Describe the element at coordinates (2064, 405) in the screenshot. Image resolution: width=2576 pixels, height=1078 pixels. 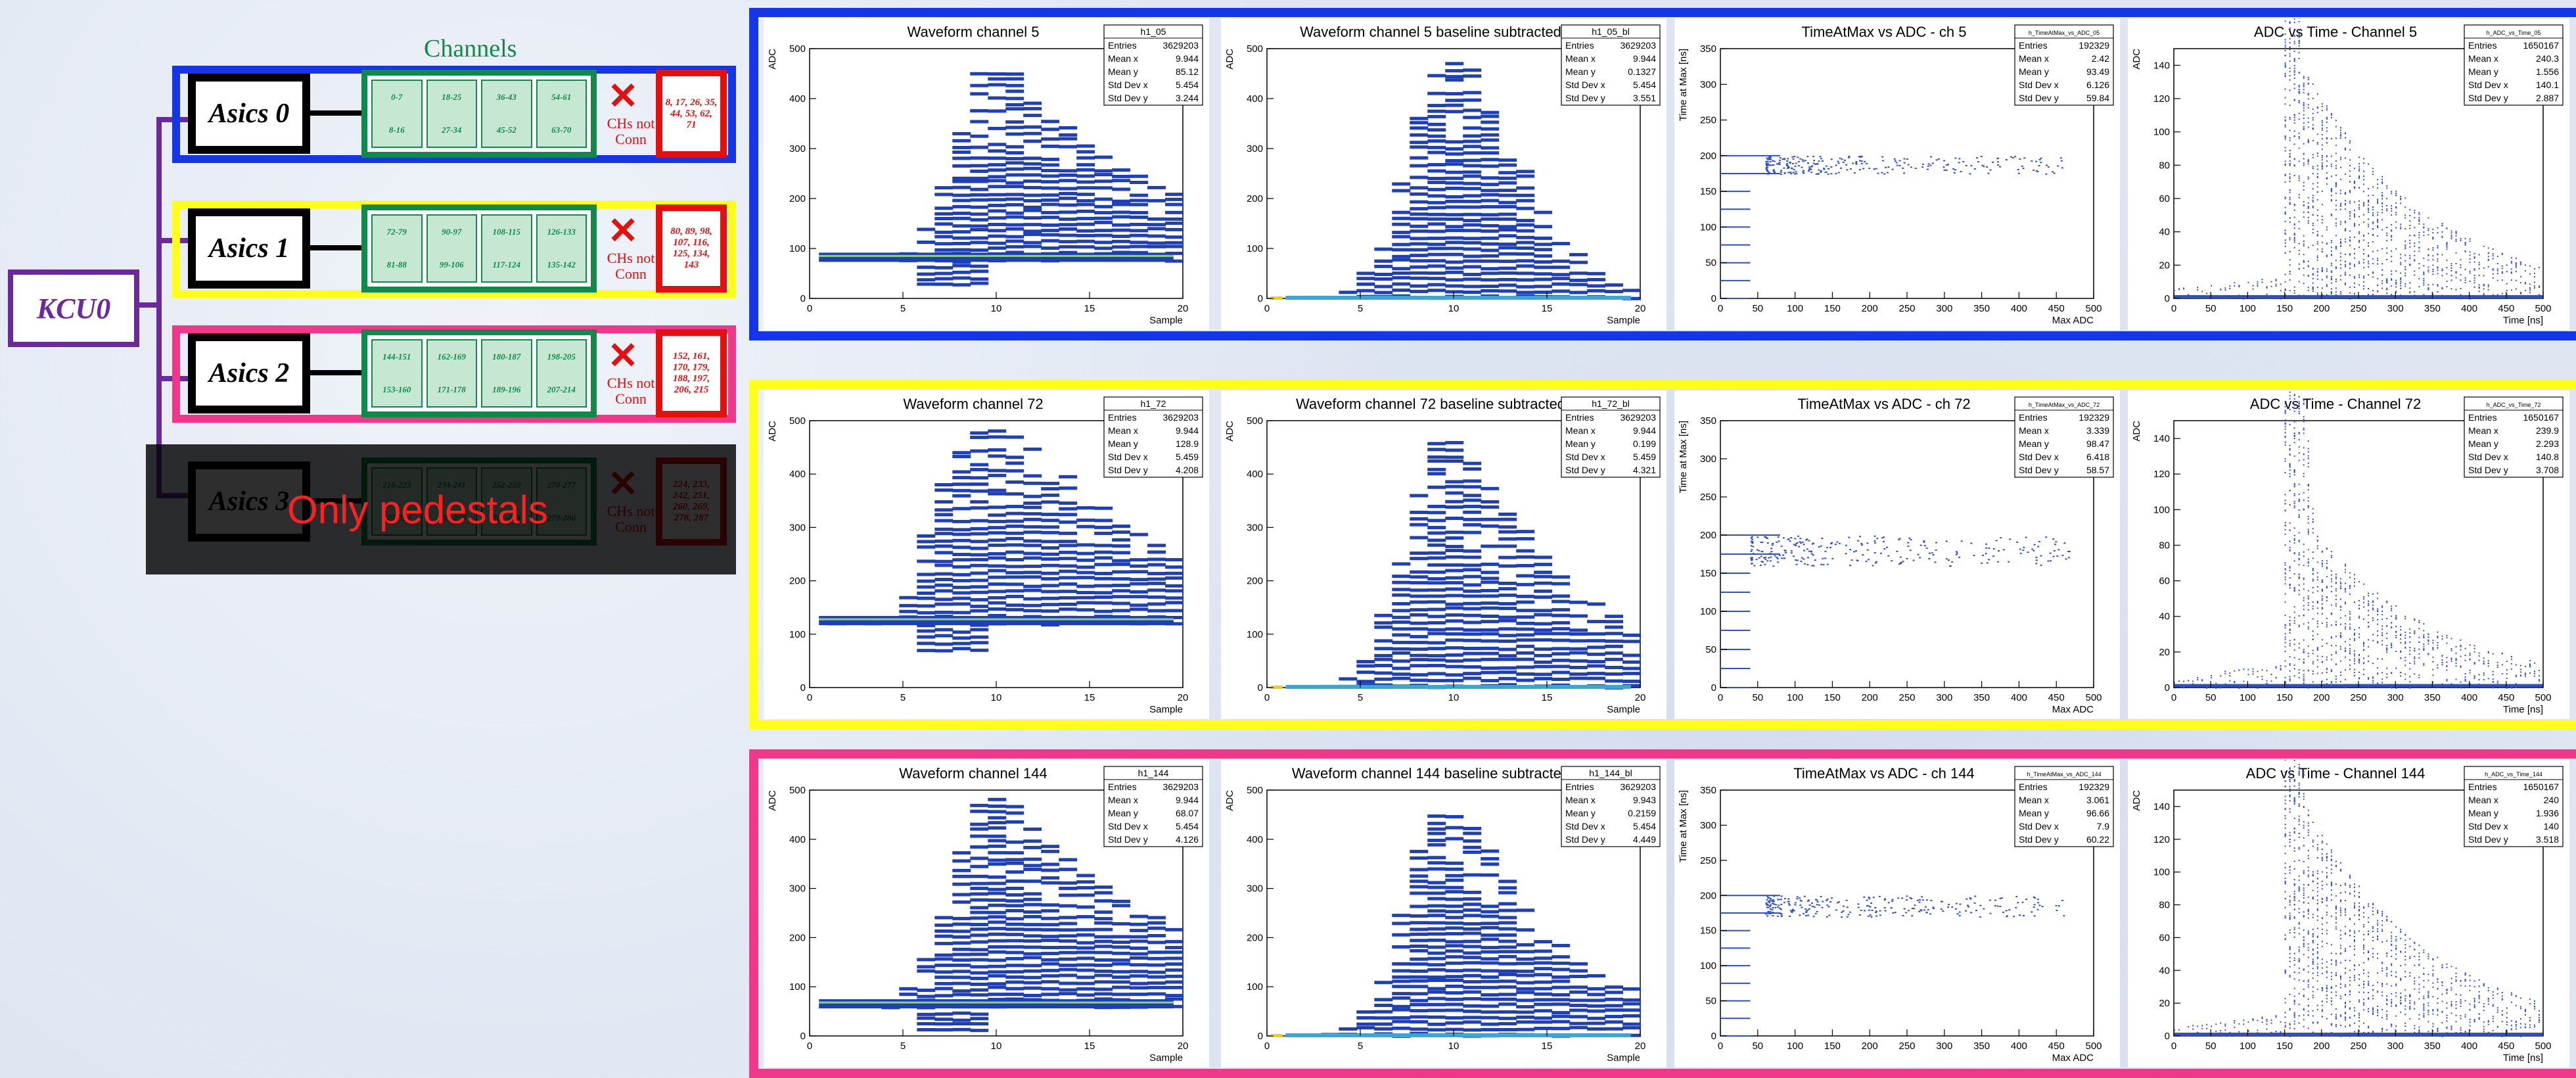
I see `stats-name: h_TimeAtMax_vs_ADC_72` at that location.